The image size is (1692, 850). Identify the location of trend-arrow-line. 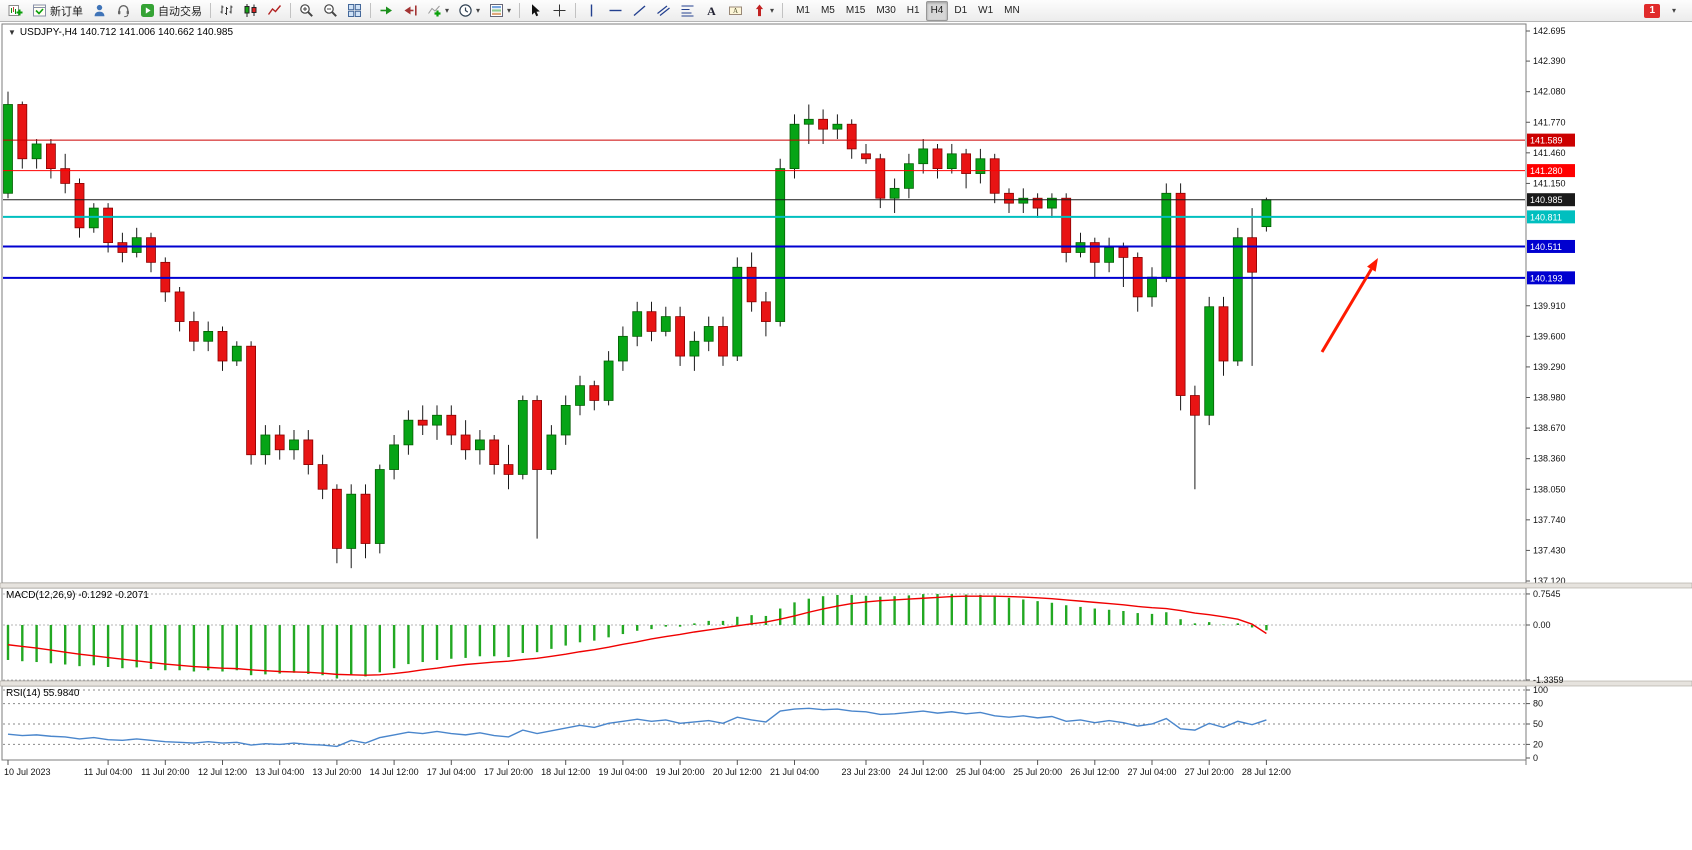
(1346, 310).